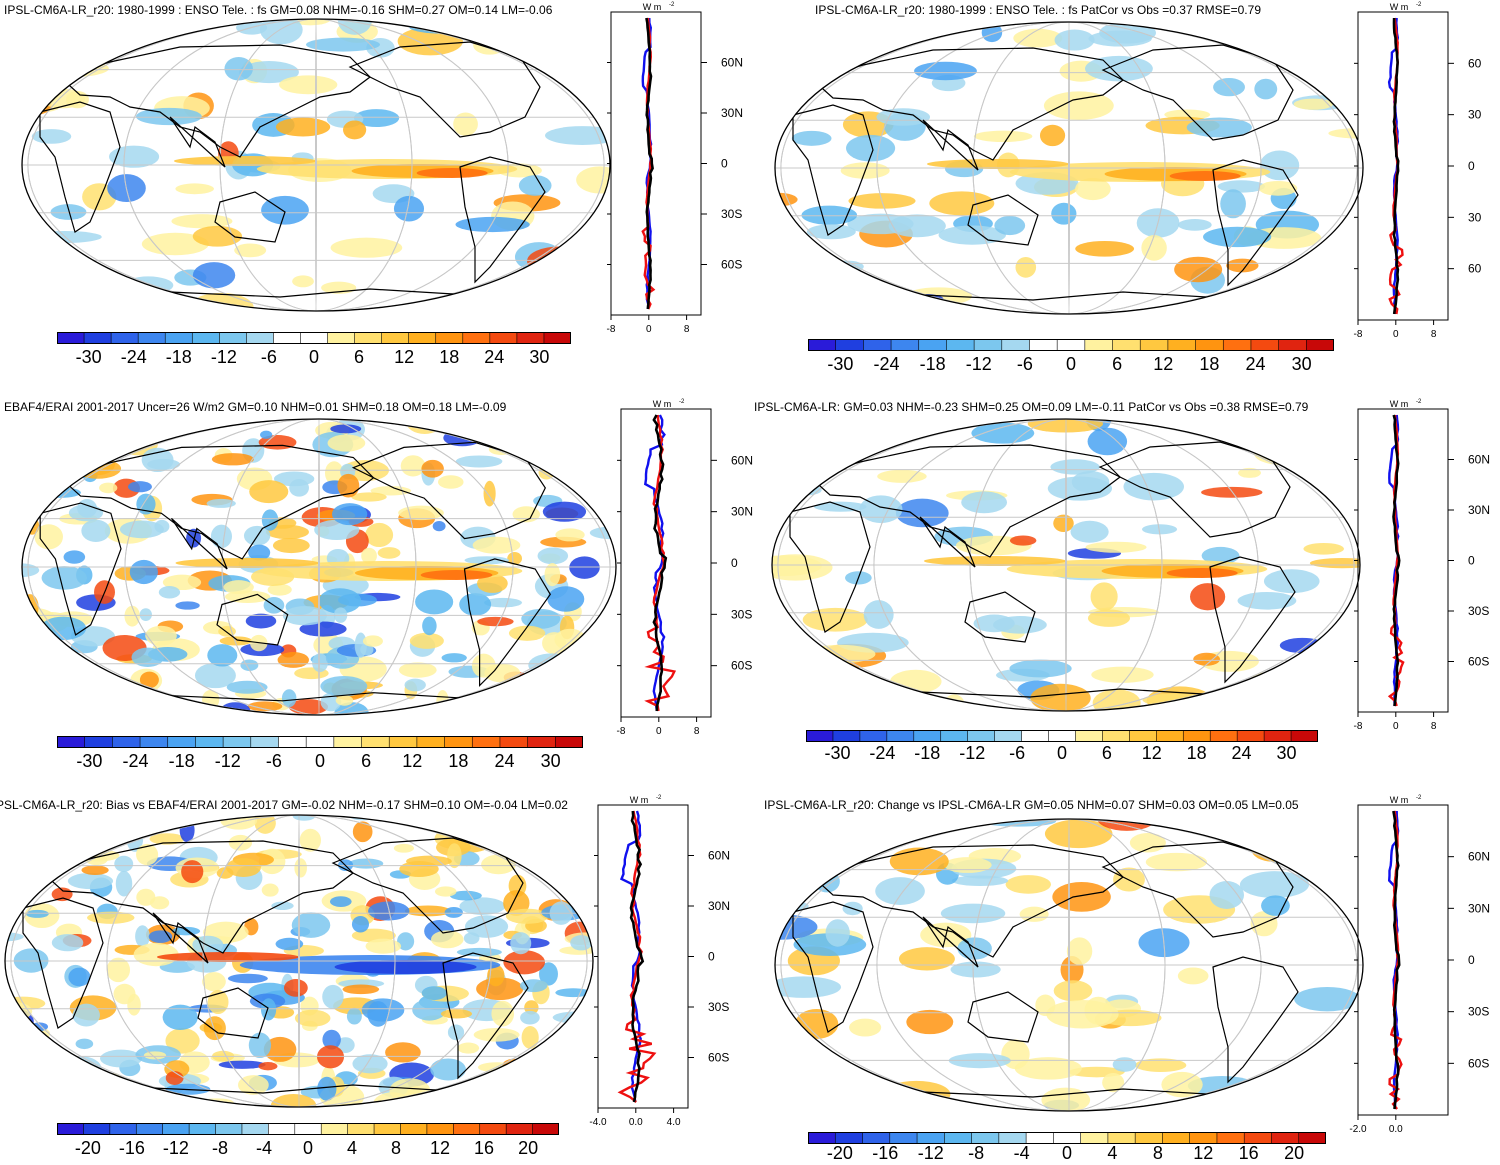 The image size is (1500, 1165). I want to click on world-map, so click(1066, 565).